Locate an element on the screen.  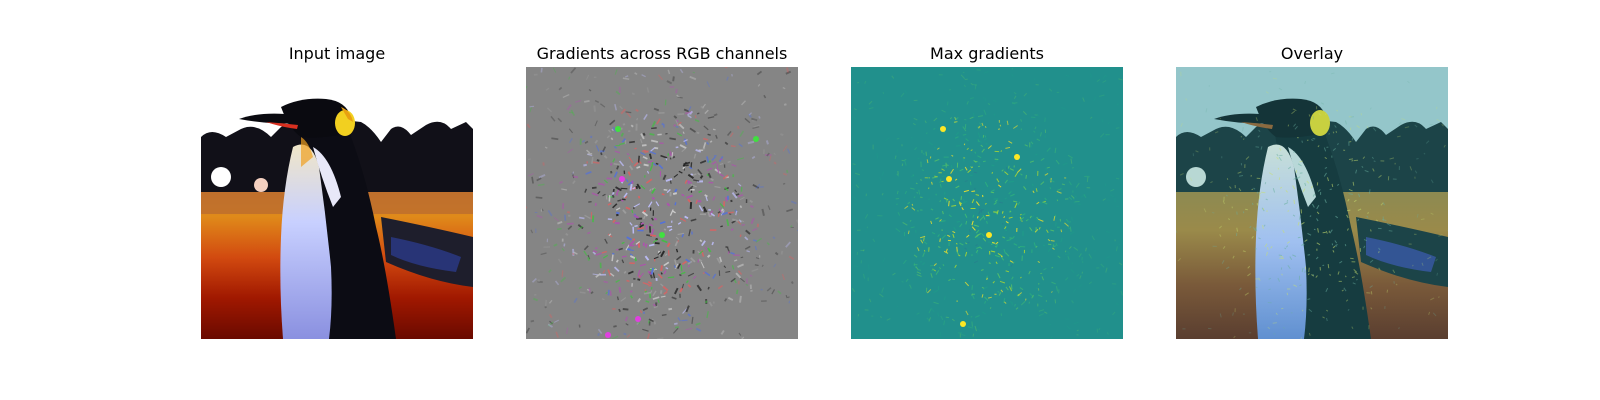
rgb-gradients-panel is located at coordinates (662, 203).